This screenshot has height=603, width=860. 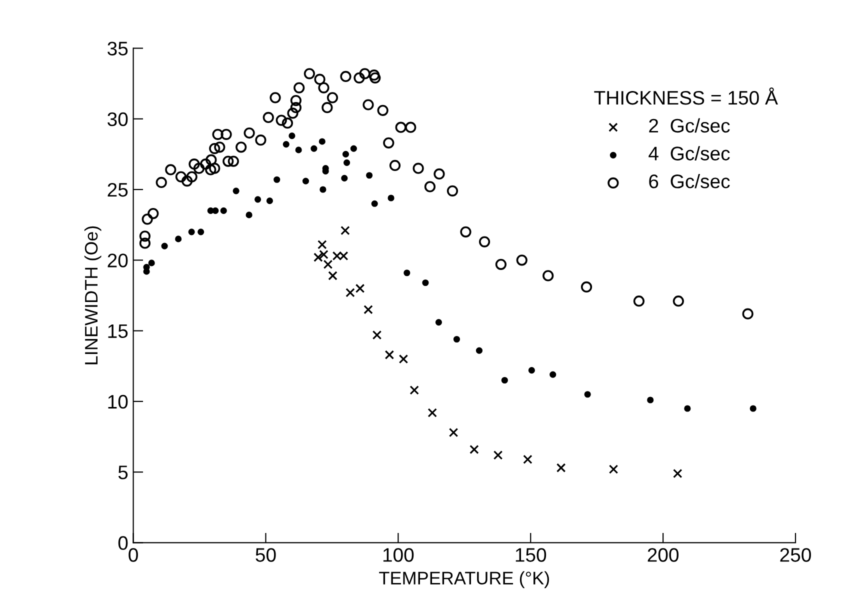 I want to click on x-tick-label: 250, so click(x=795, y=555).